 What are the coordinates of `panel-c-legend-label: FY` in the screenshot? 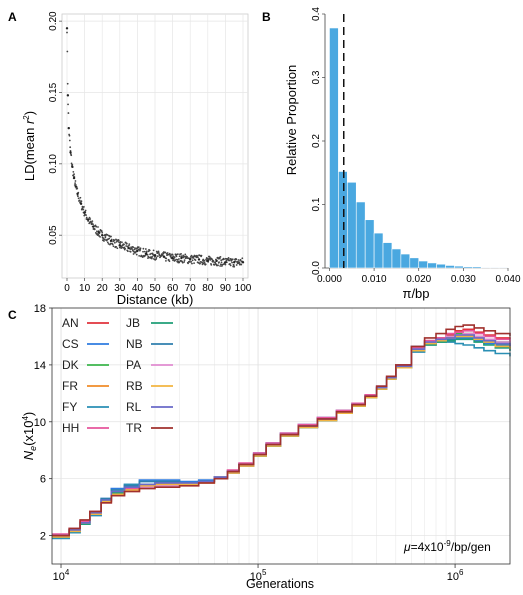 It's located at (69, 407).